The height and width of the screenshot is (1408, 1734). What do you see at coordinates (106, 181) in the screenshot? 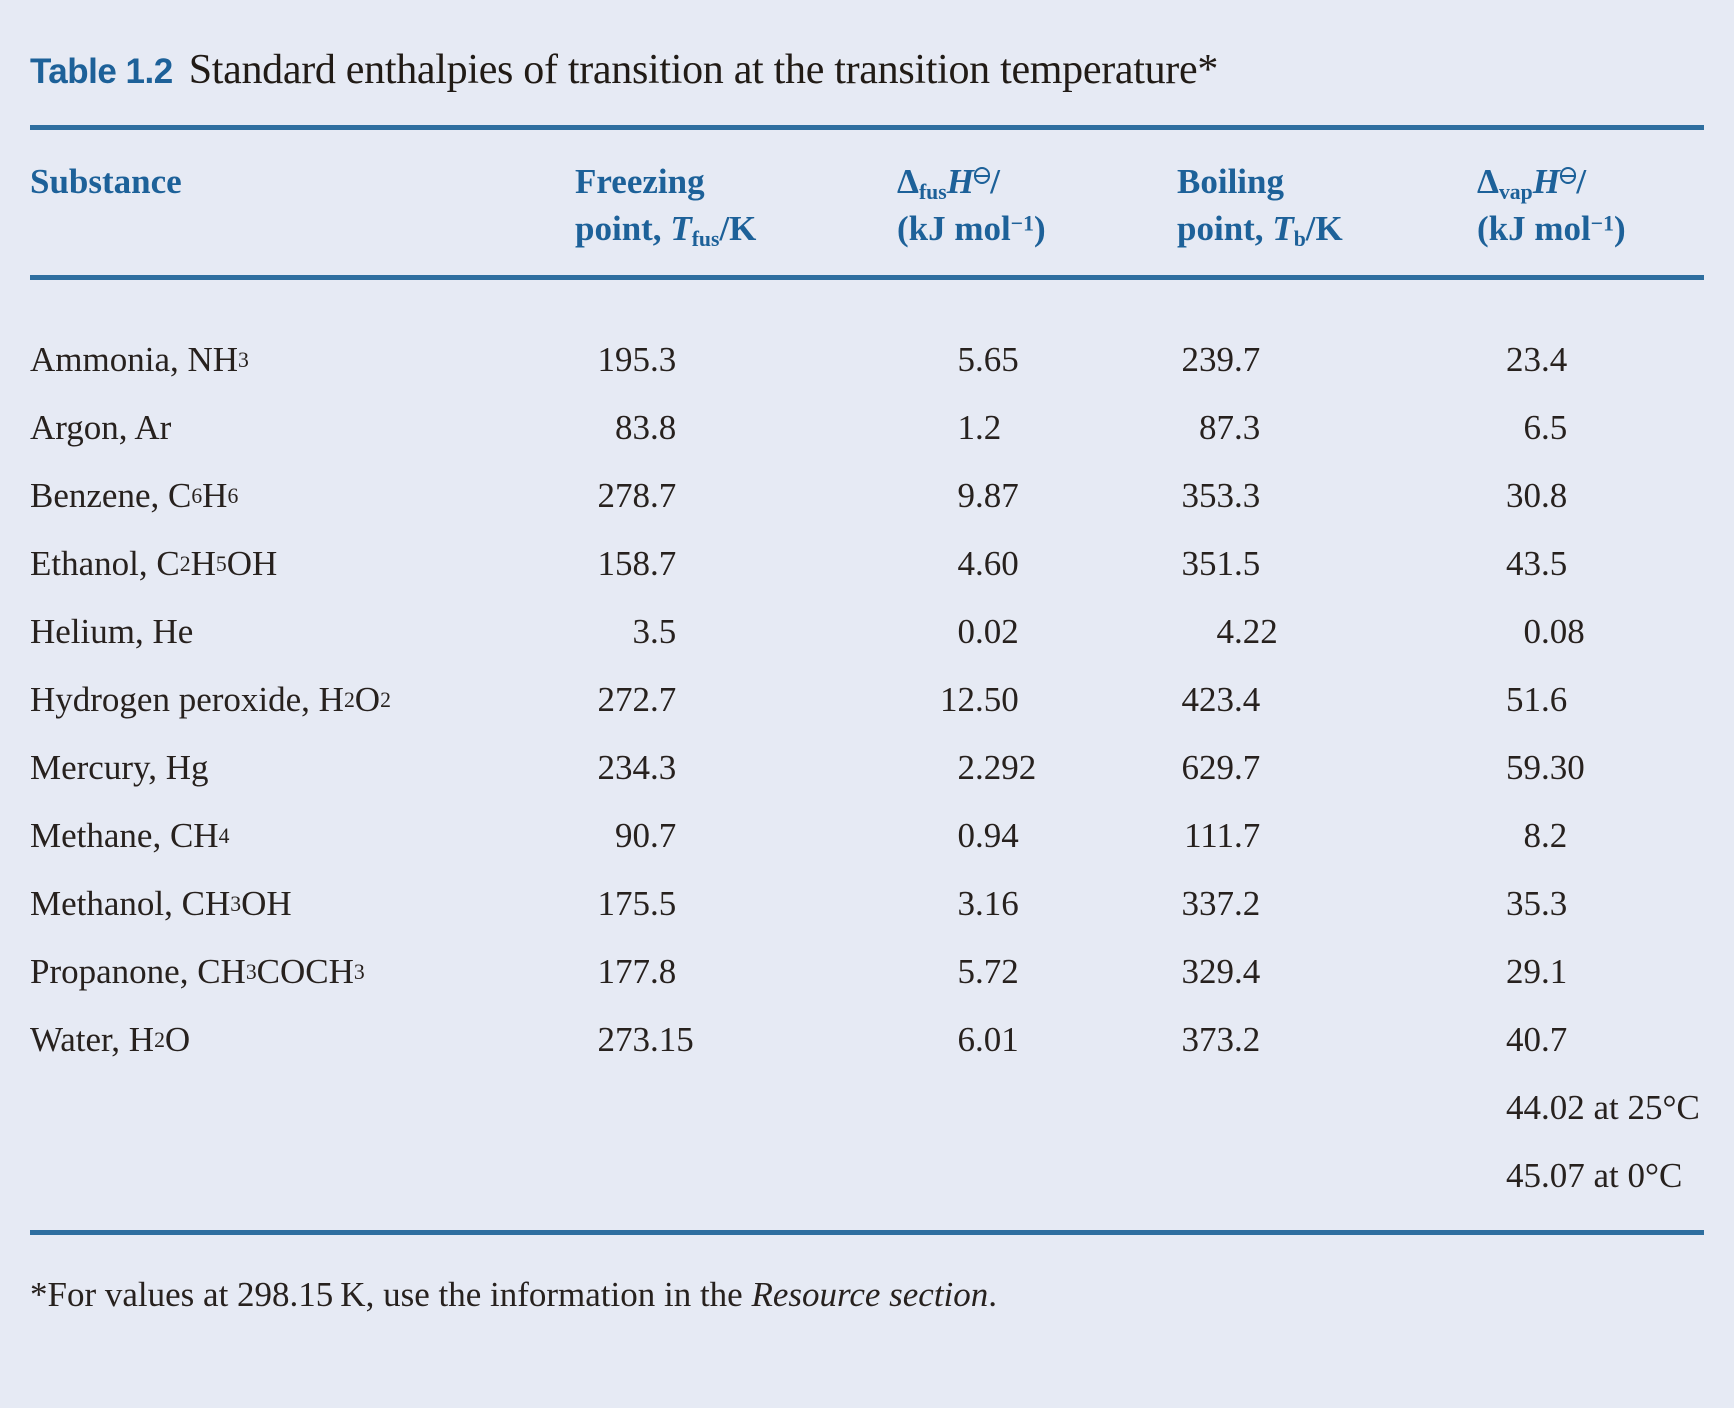
I see `header-substance: Substance` at bounding box center [106, 181].